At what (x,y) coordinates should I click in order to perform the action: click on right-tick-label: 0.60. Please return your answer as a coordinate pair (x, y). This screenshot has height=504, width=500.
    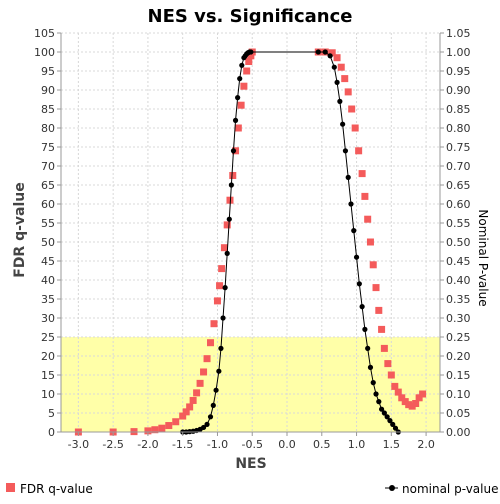
    Looking at the image, I should click on (458, 204).